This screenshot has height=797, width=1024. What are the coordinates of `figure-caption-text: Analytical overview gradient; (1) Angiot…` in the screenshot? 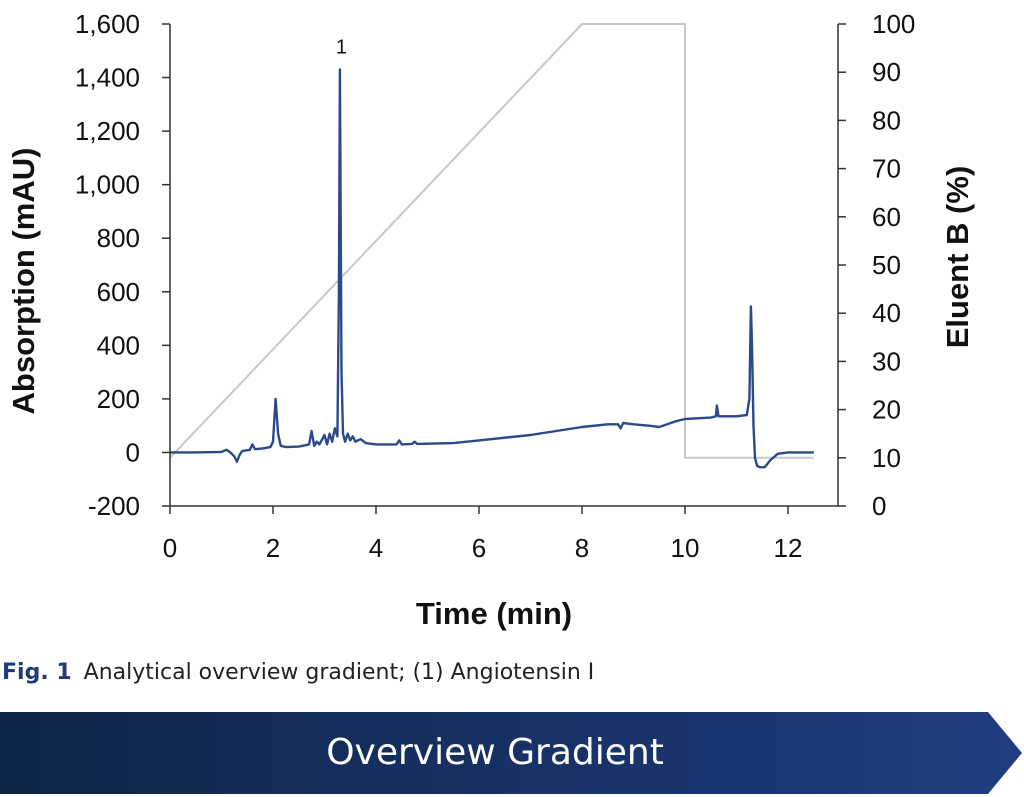 It's located at (339, 672).